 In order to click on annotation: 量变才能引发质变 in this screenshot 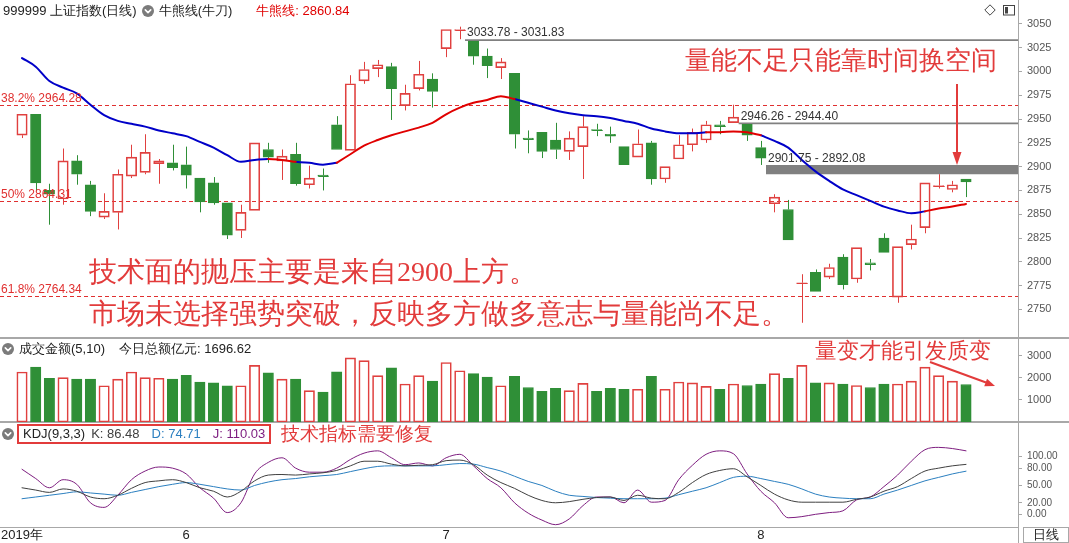, I will do `click(903, 351)`.